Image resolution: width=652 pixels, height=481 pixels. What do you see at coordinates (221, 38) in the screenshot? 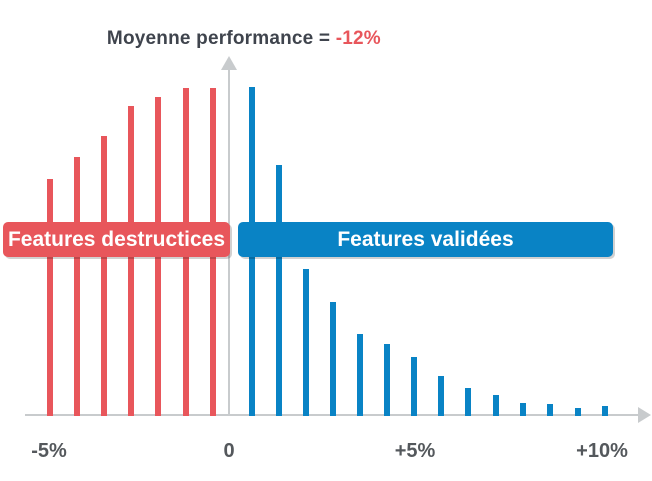
I see `chart-title-text: Moyenne performance =` at bounding box center [221, 38].